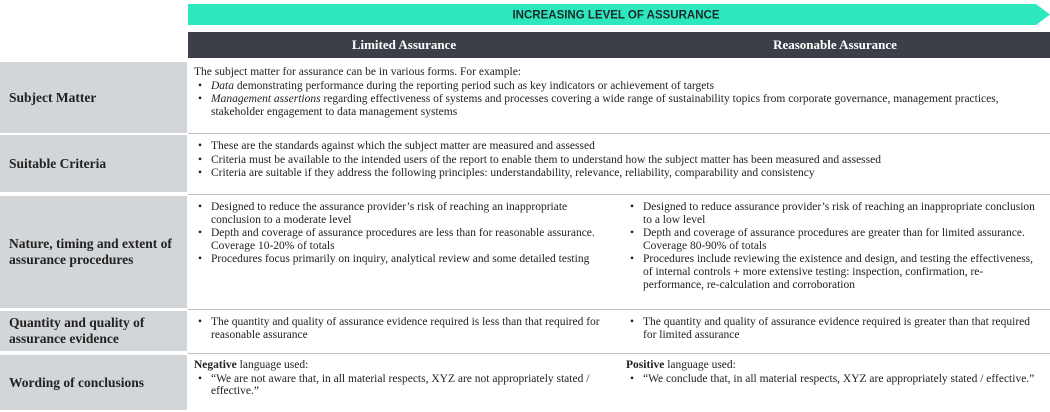 The height and width of the screenshot is (412, 1050). I want to click on row-label: Wording of conclusions, so click(93, 382).